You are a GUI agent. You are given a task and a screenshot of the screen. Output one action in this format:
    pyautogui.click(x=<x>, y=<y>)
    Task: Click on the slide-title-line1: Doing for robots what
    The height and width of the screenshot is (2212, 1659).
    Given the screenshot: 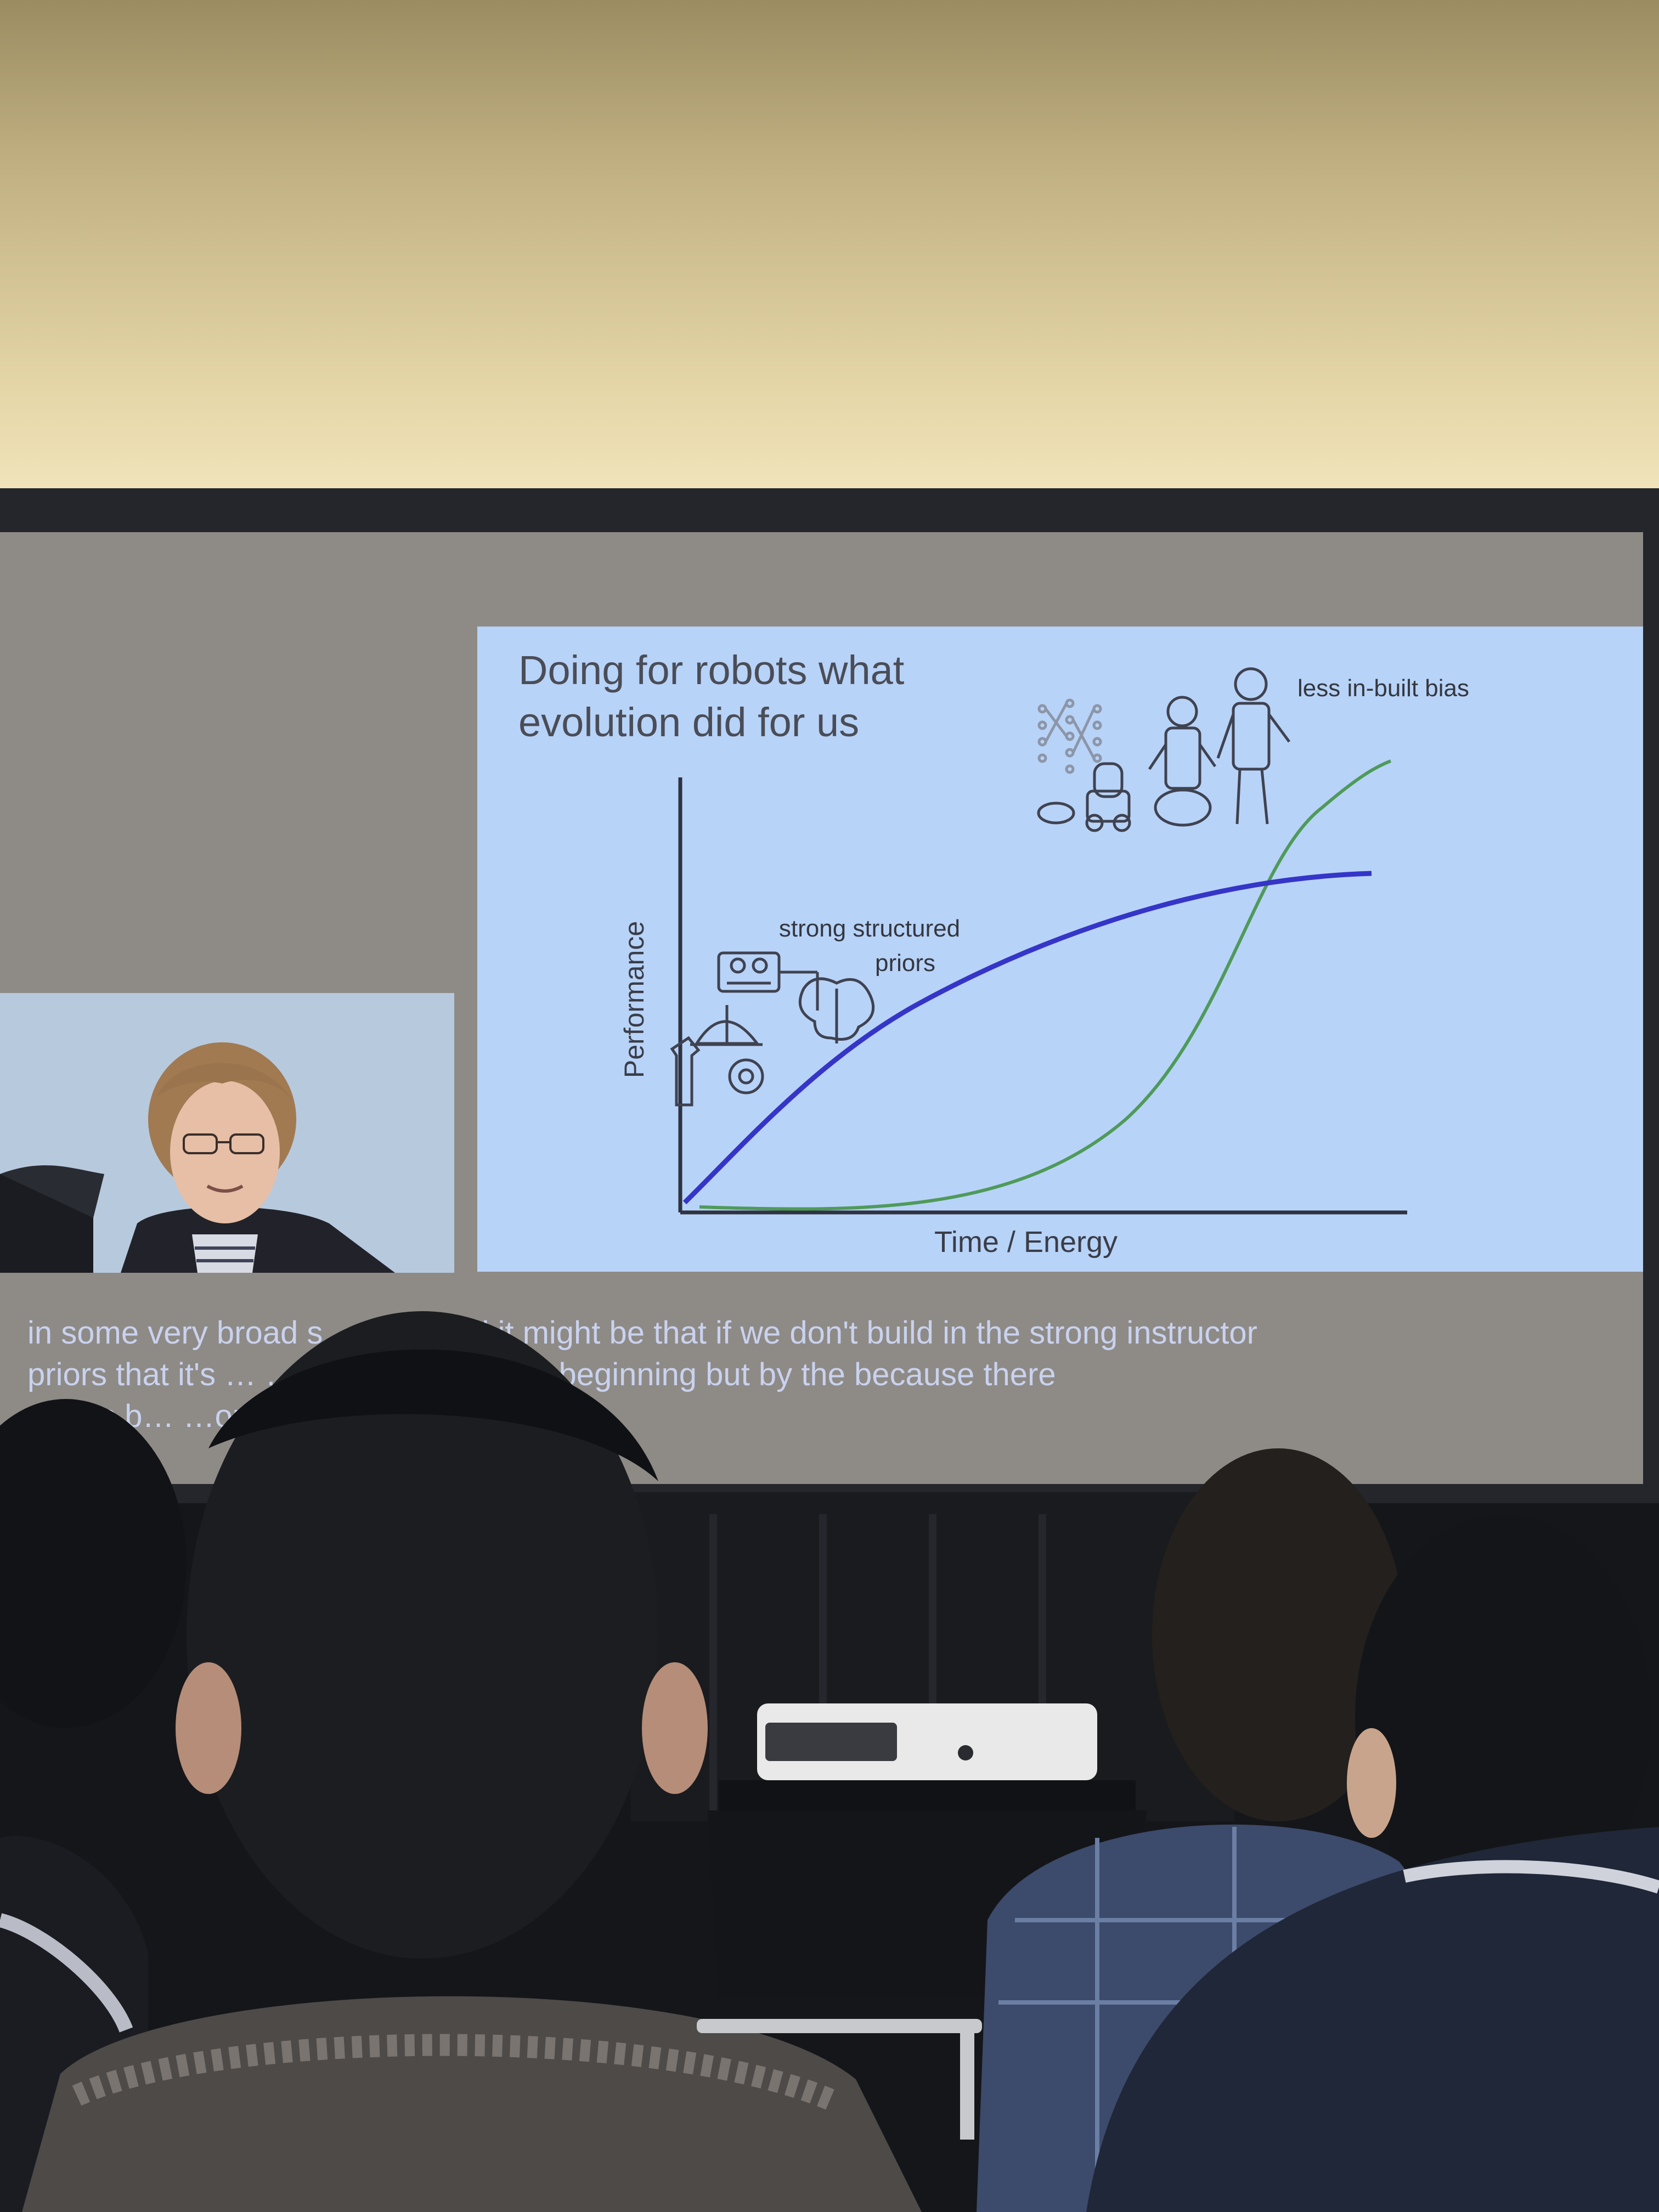 What is the action you would take?
    pyautogui.click(x=711, y=670)
    